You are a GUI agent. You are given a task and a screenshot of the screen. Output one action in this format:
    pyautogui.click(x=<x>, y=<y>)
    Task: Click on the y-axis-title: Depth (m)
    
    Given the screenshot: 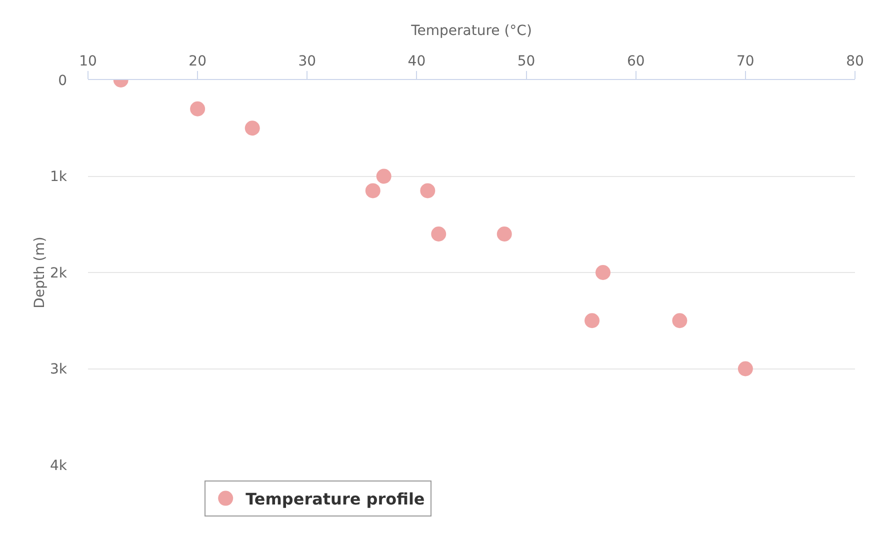 What is the action you would take?
    pyautogui.click(x=40, y=272)
    